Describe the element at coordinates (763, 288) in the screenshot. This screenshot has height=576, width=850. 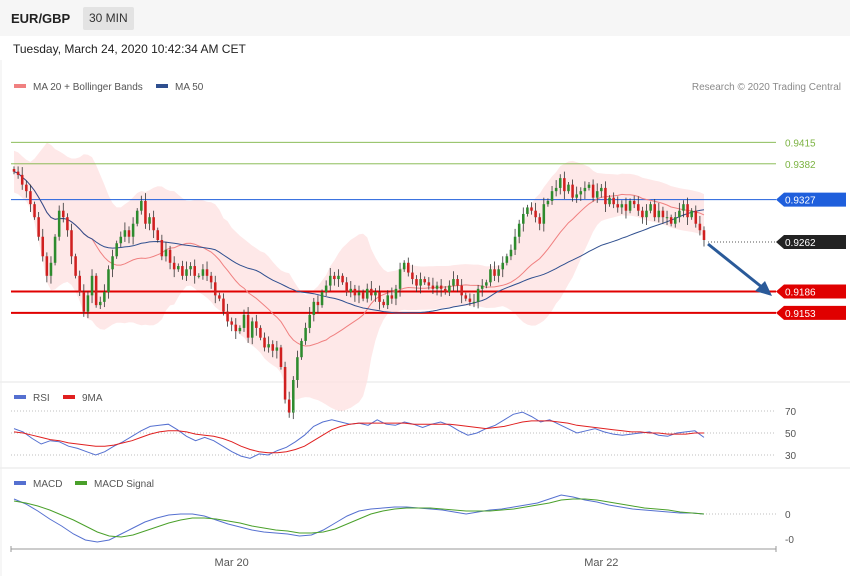
I see `projection-arrow-head` at that location.